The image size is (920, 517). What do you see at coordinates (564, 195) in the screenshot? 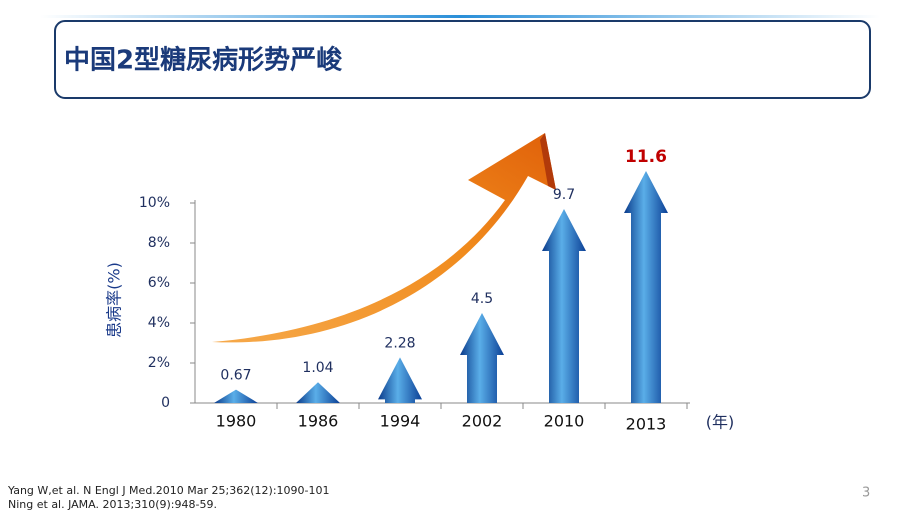
I see `value-label: 9.7` at bounding box center [564, 195].